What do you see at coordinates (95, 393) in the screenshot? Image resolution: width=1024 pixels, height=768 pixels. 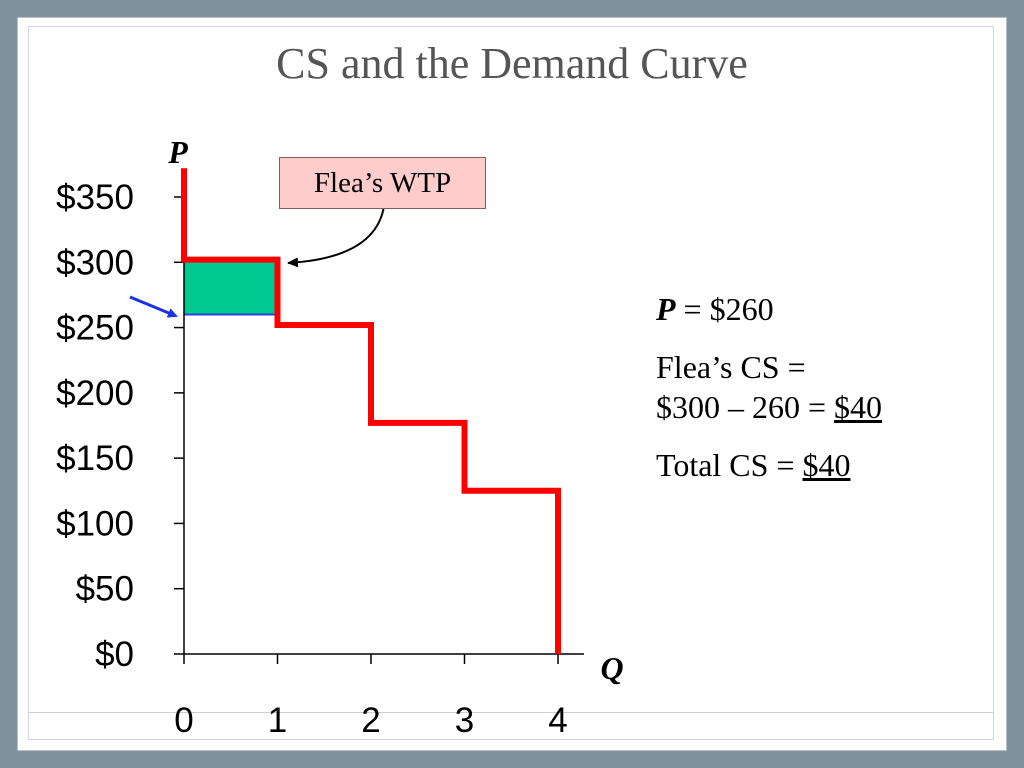 I see `y-tick-label: $200` at bounding box center [95, 393].